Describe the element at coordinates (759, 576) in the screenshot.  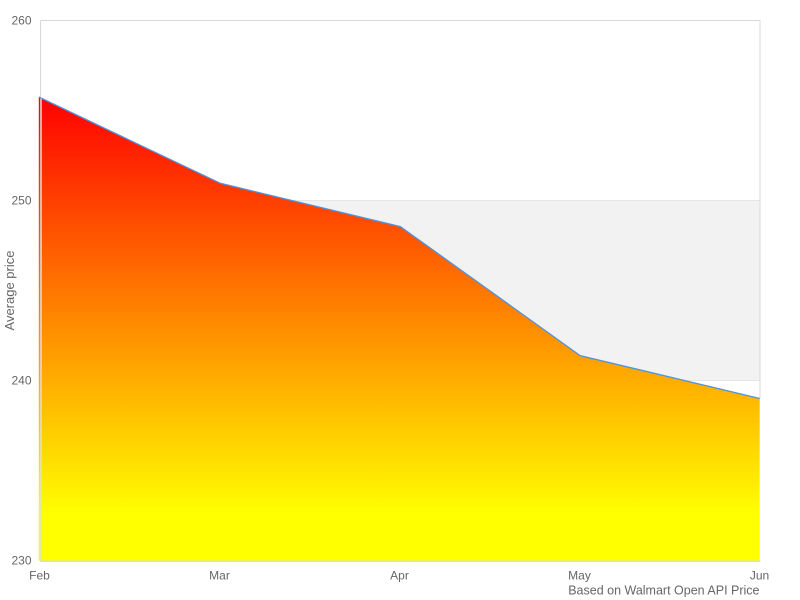
I see `svg-text: Jun` at that location.